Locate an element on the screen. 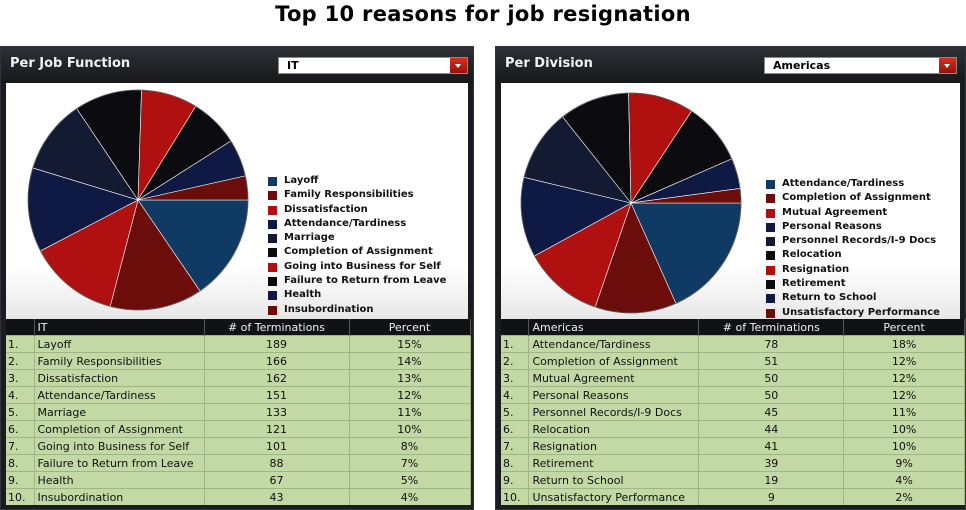 The height and width of the screenshot is (510, 966). table-row: 8. Failure to Return from Leave 88 7% is located at coordinates (238, 463).